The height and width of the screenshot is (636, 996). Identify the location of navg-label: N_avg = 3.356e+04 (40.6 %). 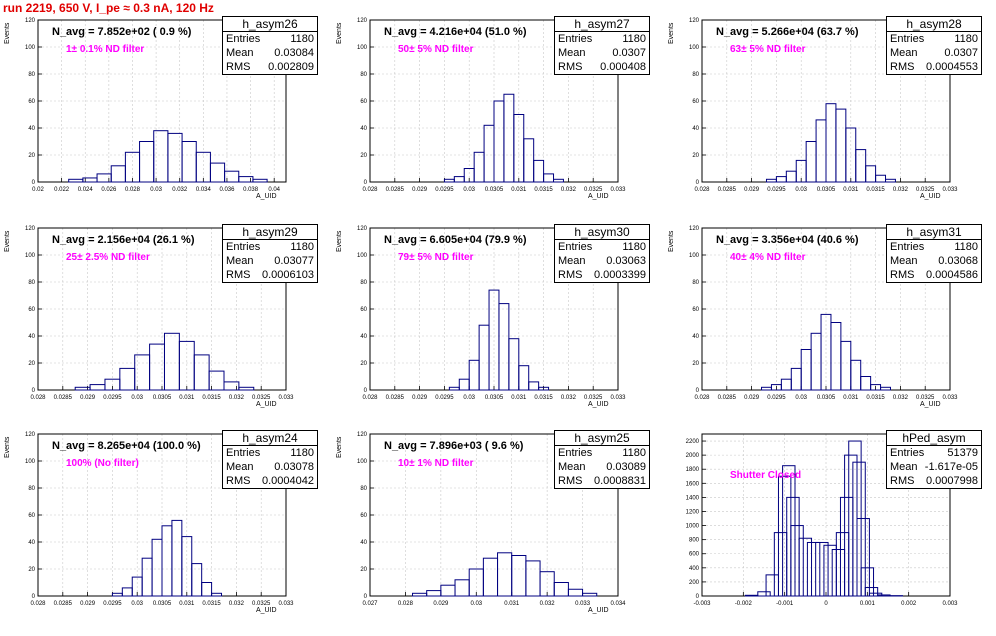
(787, 240).